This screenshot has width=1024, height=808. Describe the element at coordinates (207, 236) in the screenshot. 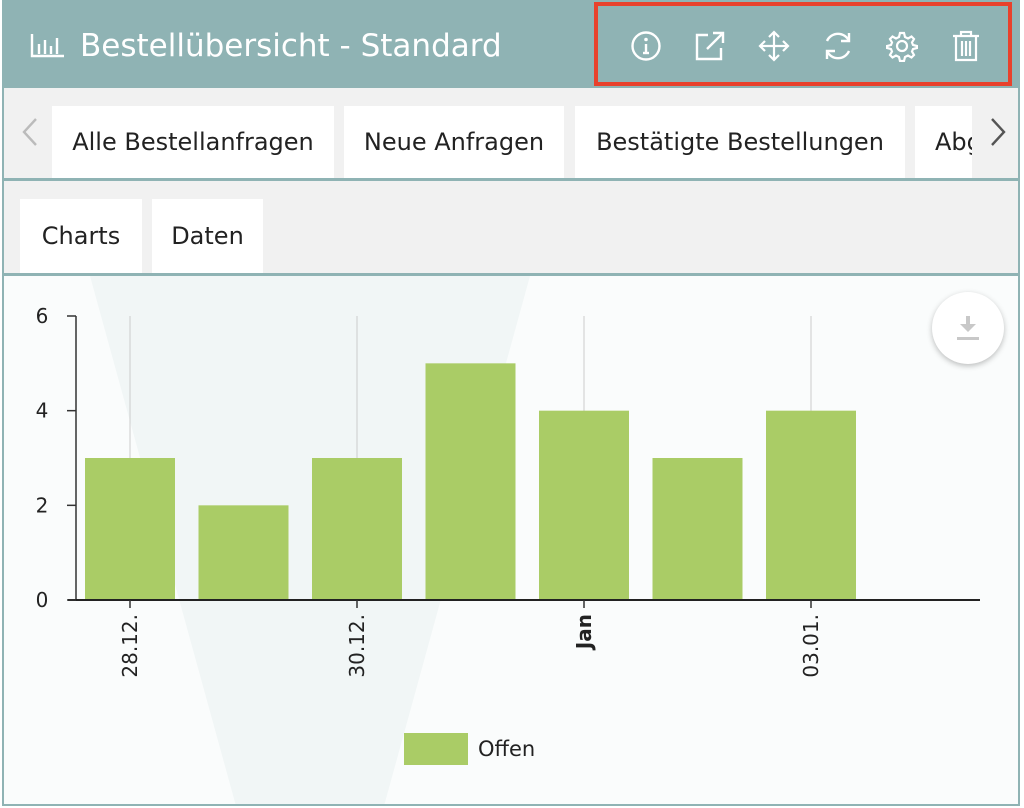

I see `tab-data: Daten` at that location.